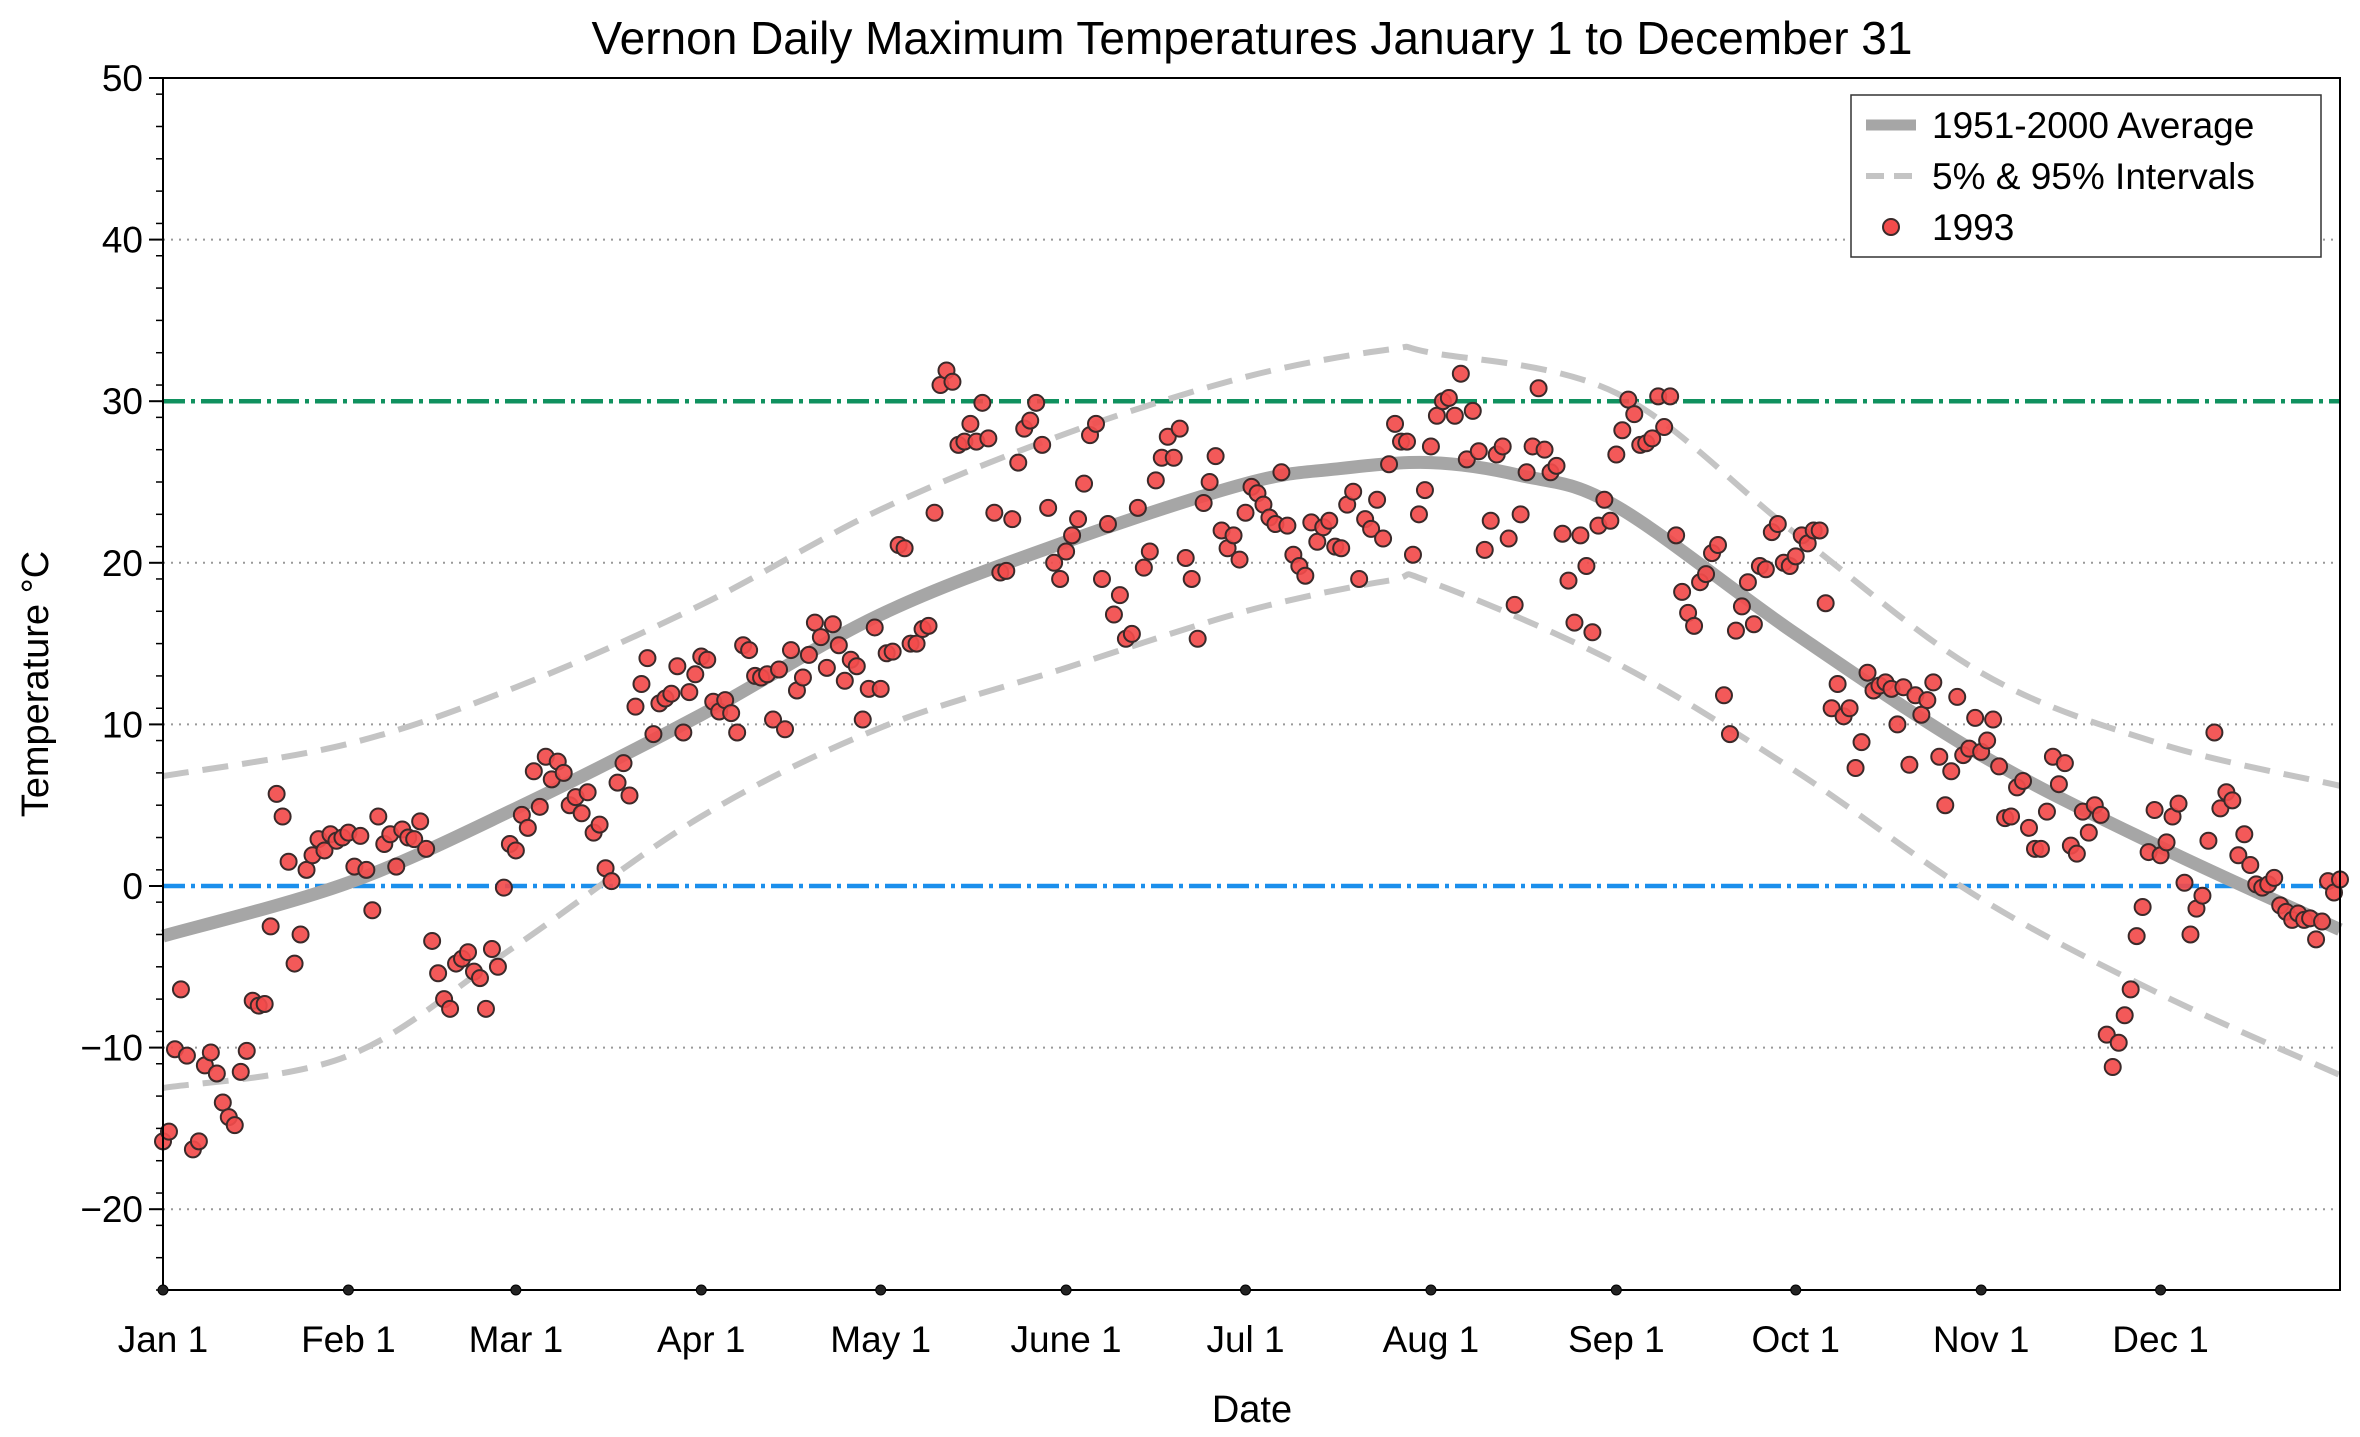  I want to click on y-tick-label: −10, so click(111, 1048).